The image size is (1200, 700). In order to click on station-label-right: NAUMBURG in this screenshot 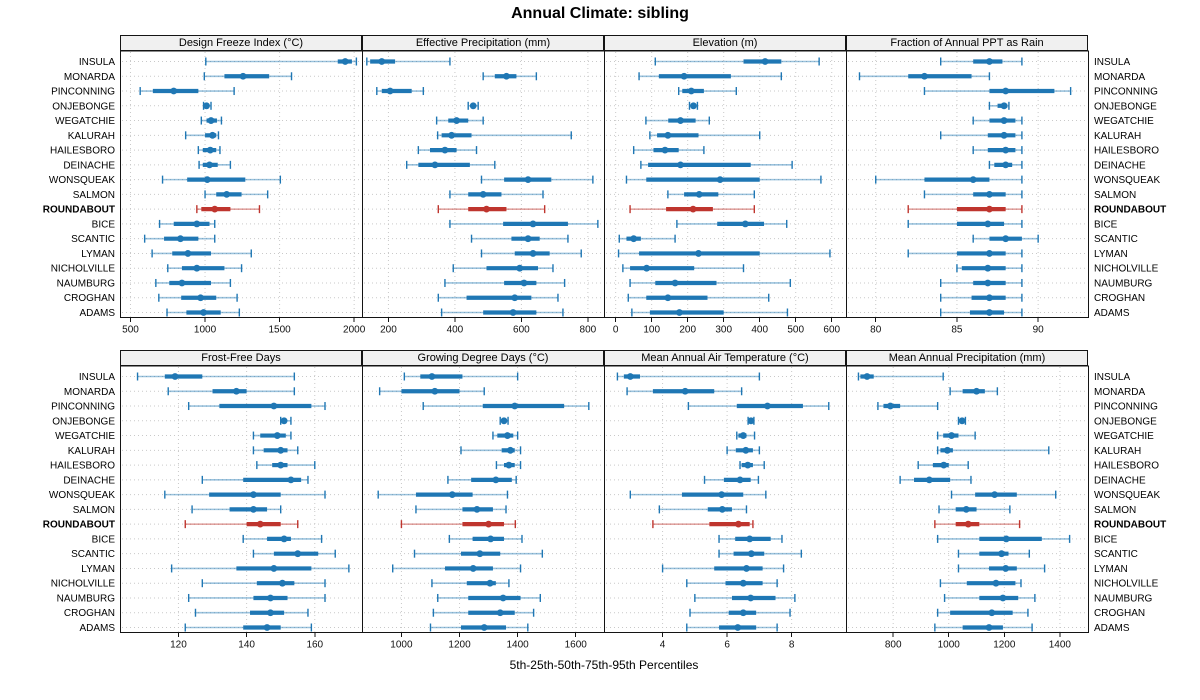, I will do `click(1123, 283)`.